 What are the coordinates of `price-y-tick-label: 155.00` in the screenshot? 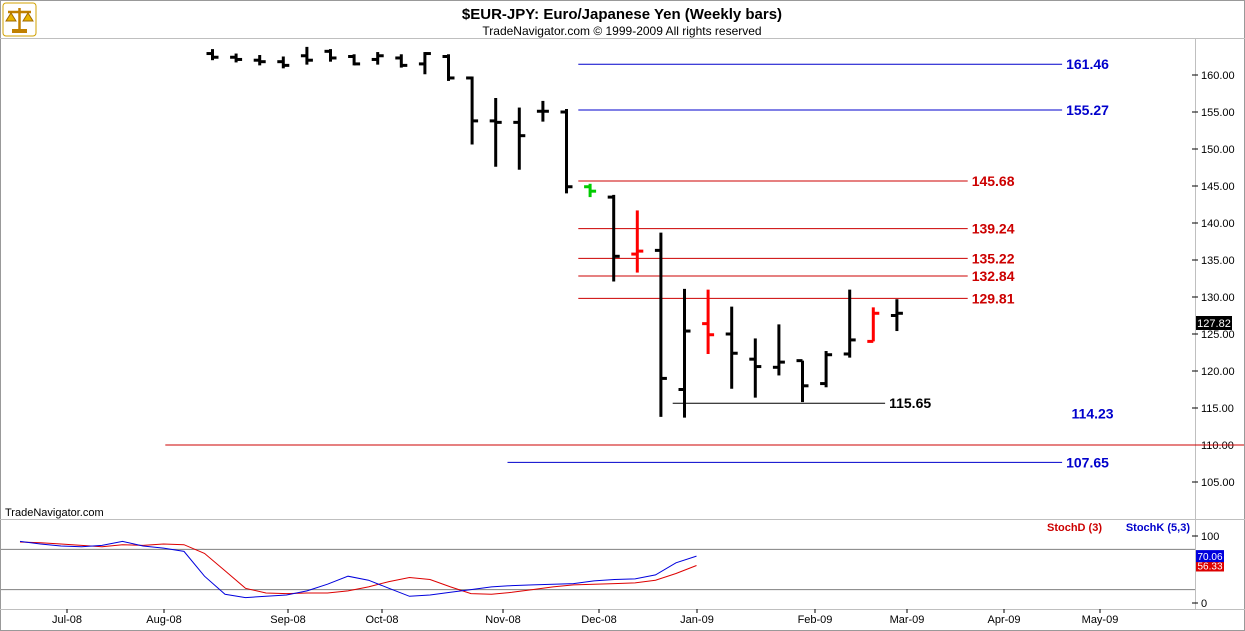 It's located at (1218, 113).